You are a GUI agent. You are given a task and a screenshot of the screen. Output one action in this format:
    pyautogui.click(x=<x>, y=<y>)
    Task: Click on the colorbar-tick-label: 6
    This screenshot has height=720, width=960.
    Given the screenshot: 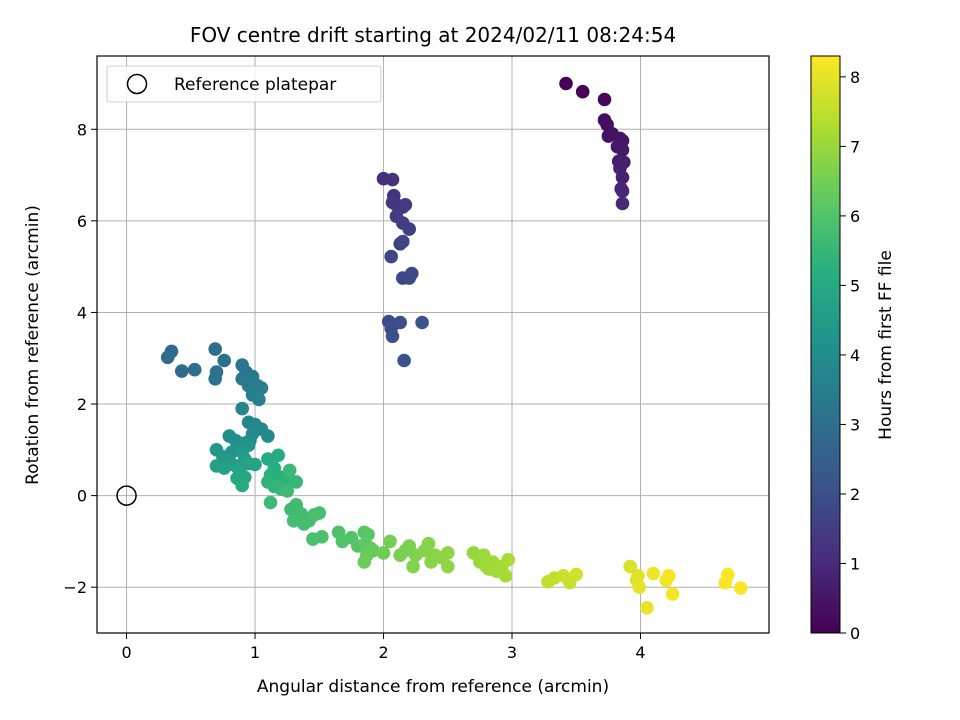 What is the action you would take?
    pyautogui.click(x=855, y=216)
    